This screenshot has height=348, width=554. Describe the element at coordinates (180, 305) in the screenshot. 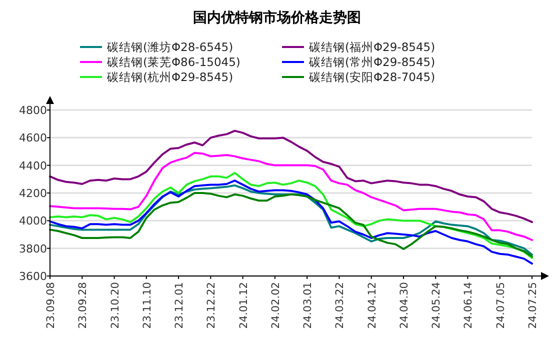

I see `x-tick-label: 23.12.01` at that location.